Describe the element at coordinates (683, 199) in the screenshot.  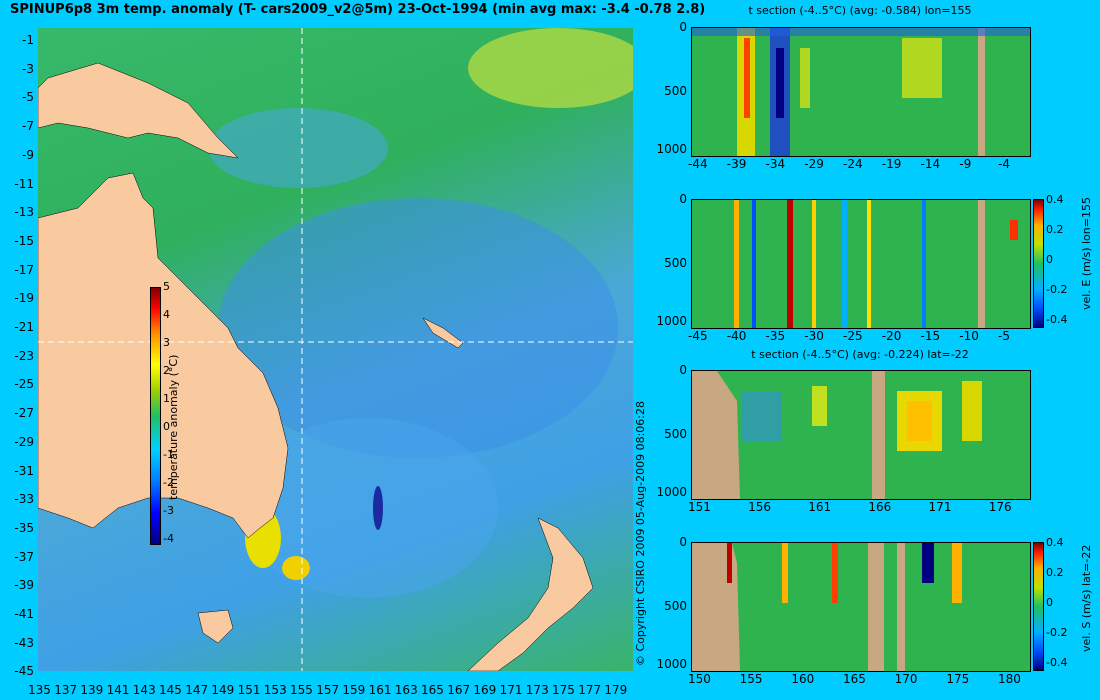
I see `panel-2-y-tick: 0` at that location.